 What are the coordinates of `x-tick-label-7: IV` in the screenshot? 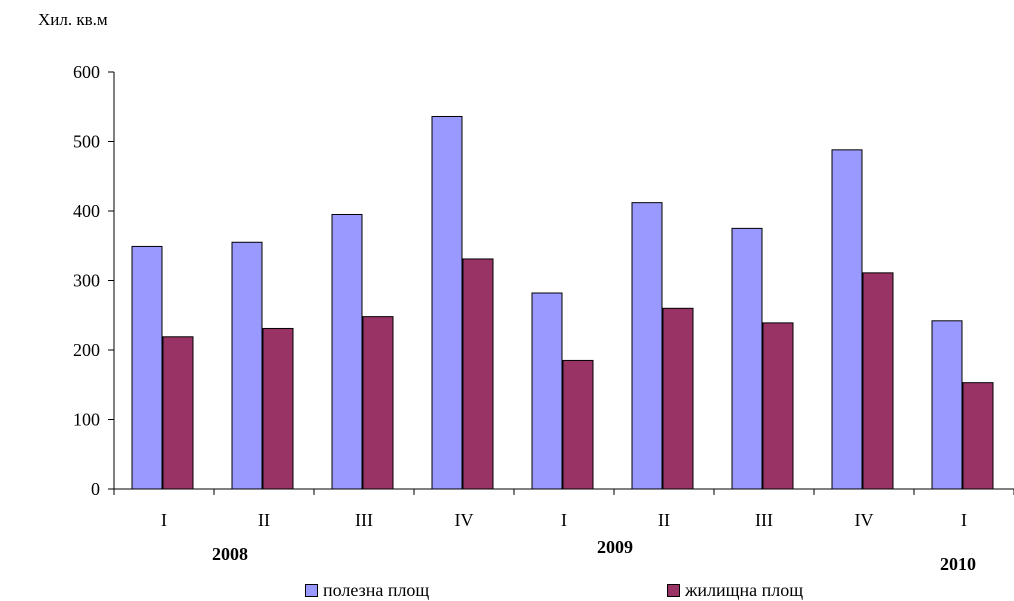 It's located at (864, 520).